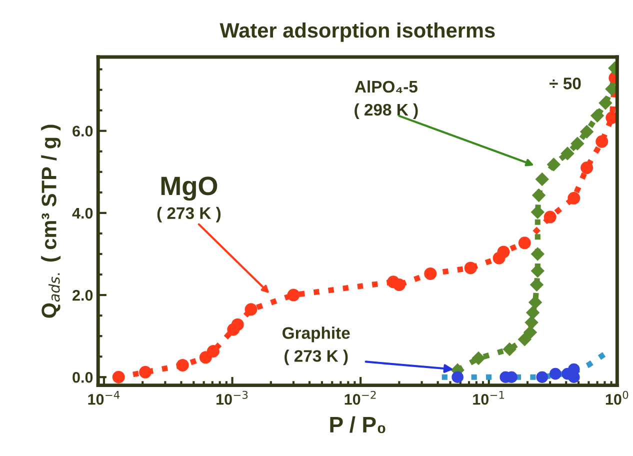 The width and height of the screenshot is (633, 456). Describe the element at coordinates (360, 397) in the screenshot. I see `x-tick-label: 10$^{−2}$` at that location.